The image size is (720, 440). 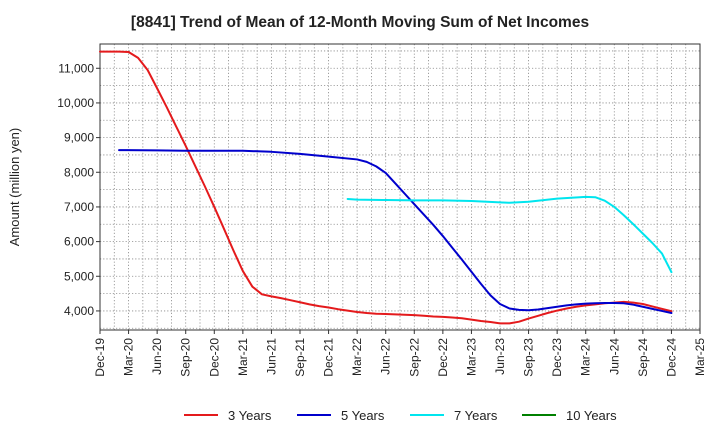 What do you see at coordinates (509, 234) in the screenshot?
I see `series-line-7-years` at bounding box center [509, 234].